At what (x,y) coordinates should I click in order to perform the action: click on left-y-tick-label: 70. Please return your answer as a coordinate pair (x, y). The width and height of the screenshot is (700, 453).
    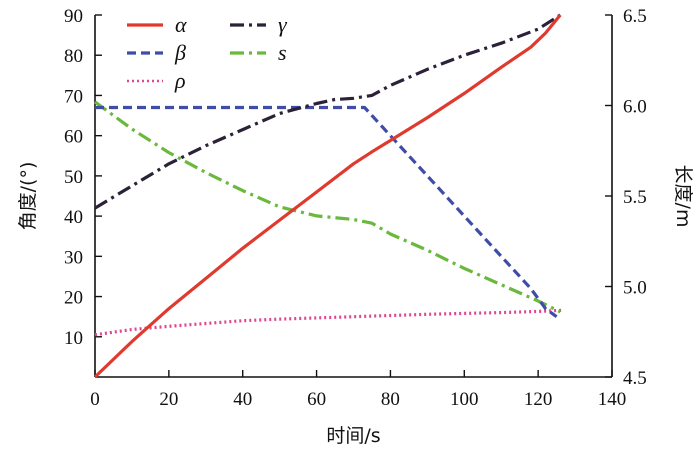
    Looking at the image, I should click on (73, 96).